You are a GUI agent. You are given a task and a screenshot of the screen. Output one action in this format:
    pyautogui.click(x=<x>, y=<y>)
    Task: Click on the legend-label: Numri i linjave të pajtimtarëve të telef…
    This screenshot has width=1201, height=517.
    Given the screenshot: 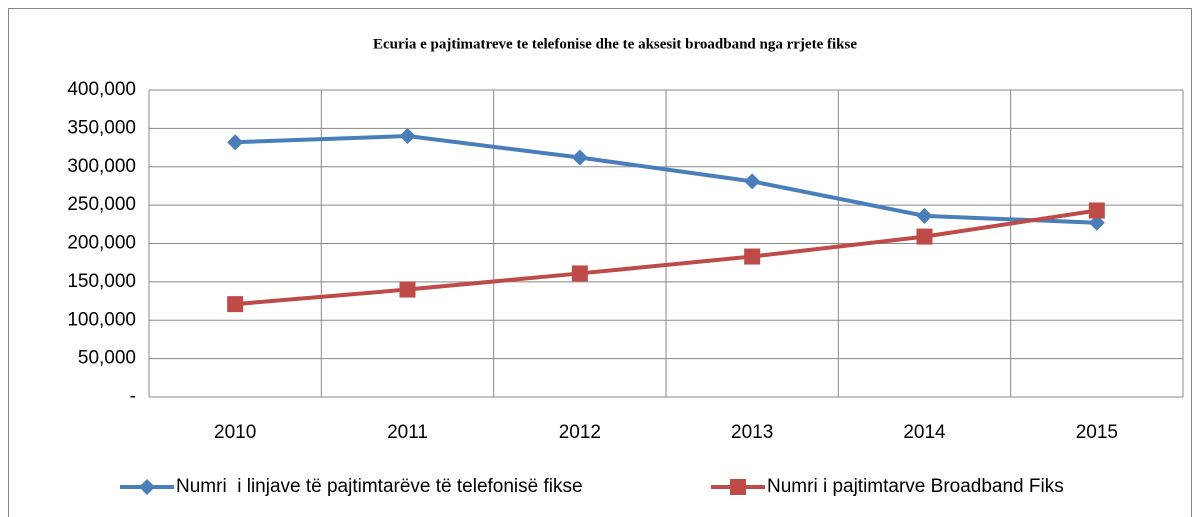 What is the action you would take?
    pyautogui.click(x=379, y=486)
    